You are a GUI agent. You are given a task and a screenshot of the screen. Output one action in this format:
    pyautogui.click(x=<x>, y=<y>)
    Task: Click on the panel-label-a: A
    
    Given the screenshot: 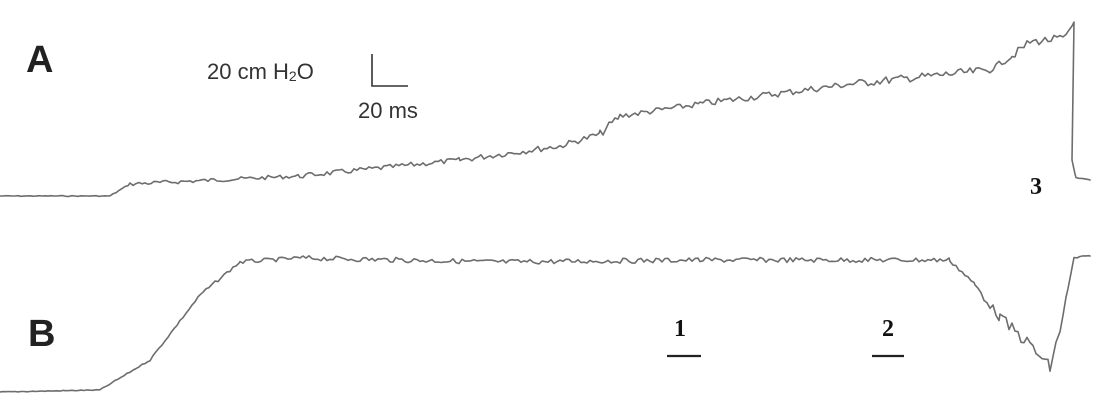 What is the action you would take?
    pyautogui.click(x=39, y=60)
    